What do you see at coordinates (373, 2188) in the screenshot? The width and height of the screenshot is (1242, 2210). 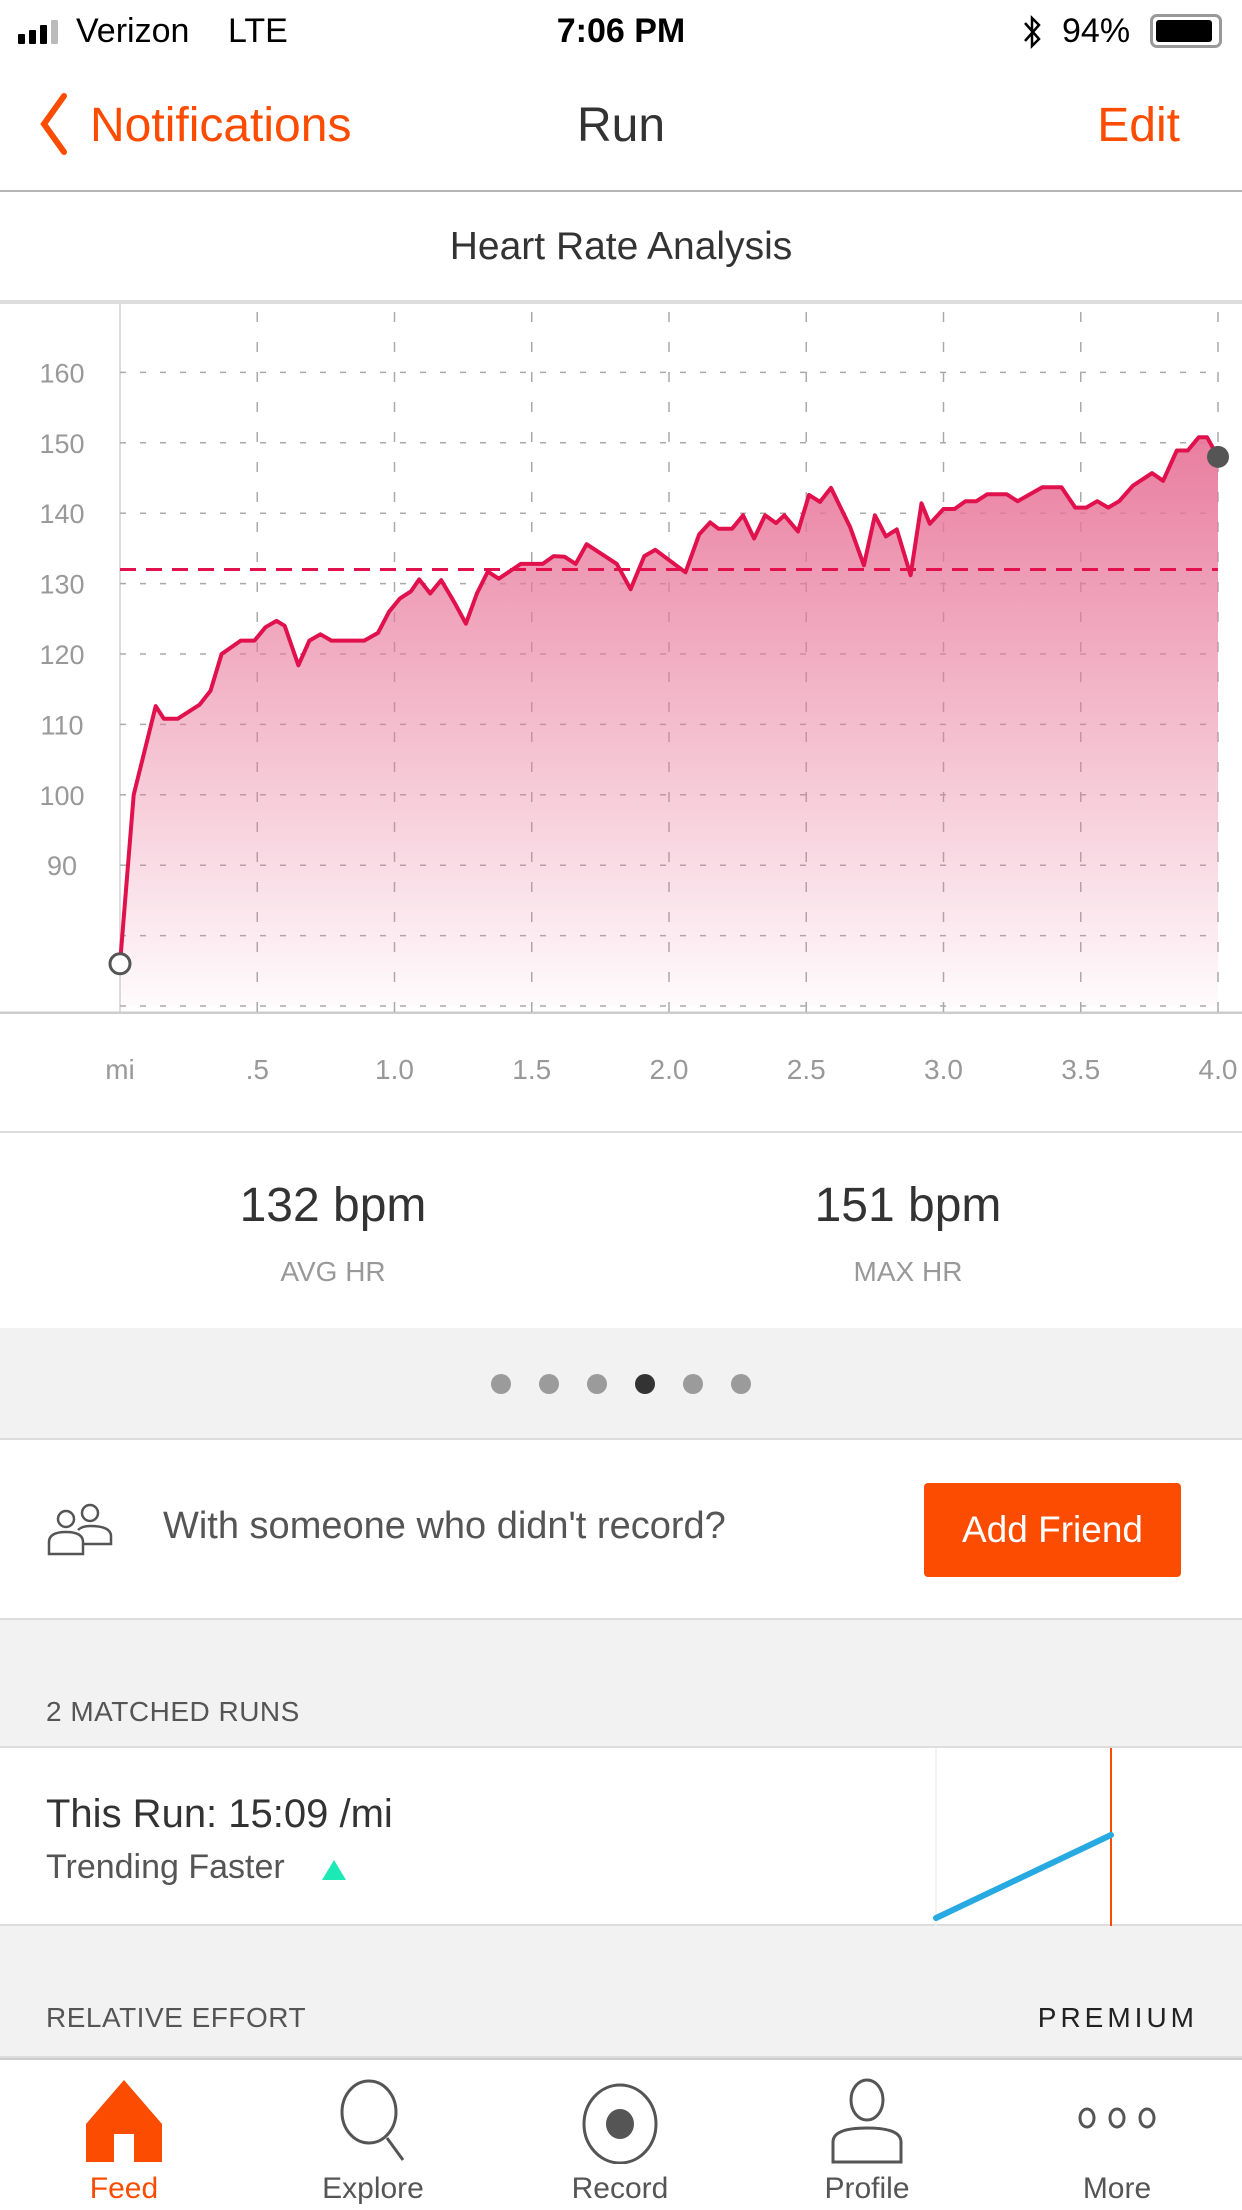 I see `tab-label: Explore` at bounding box center [373, 2188].